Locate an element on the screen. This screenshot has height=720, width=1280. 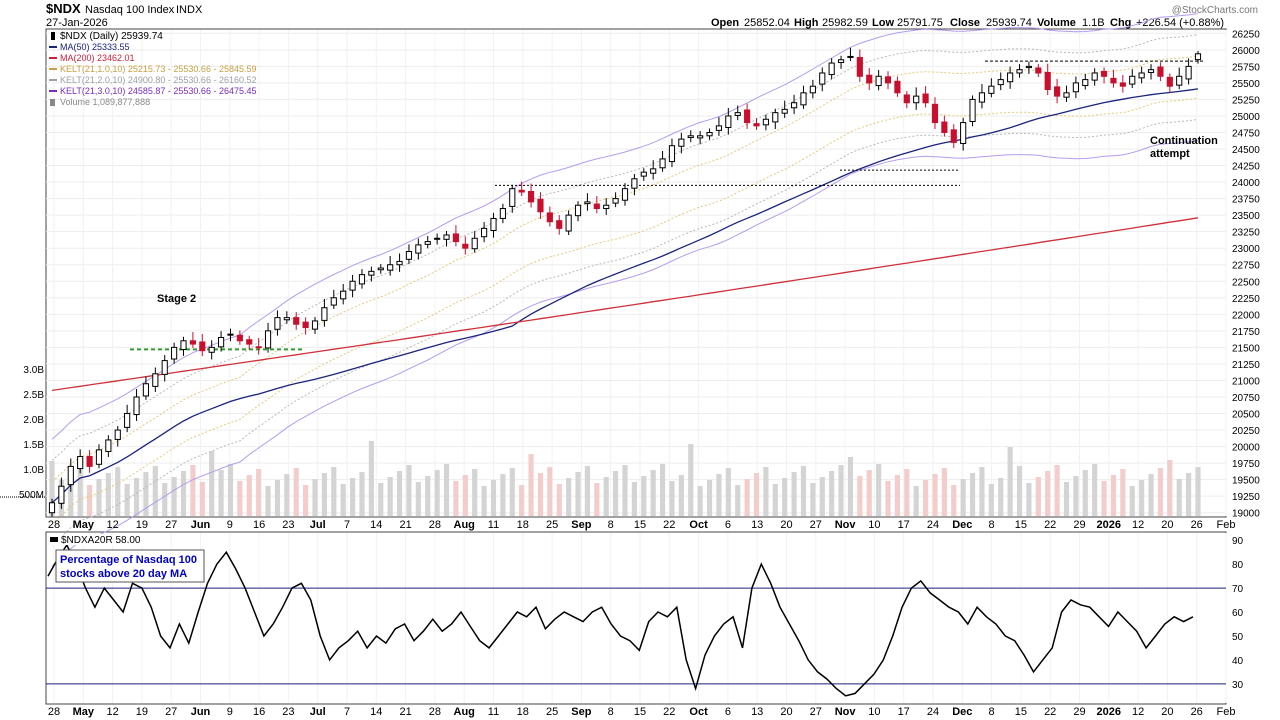
high-label: High is located at coordinates (806, 23).